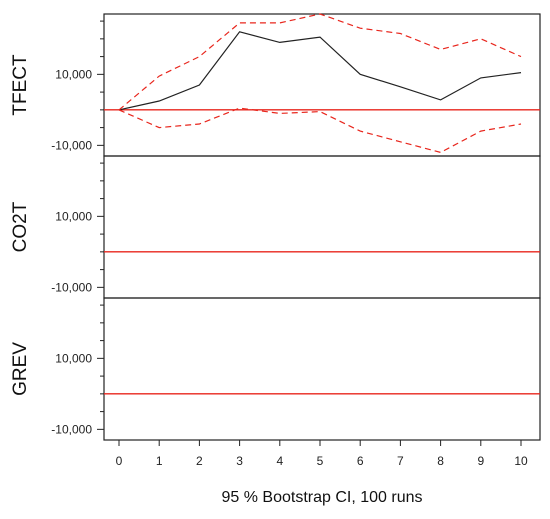 This screenshot has height=519, width=550. I want to click on x-axis-label: 95 % Bootstrap CI, 100 runs, so click(322, 497).